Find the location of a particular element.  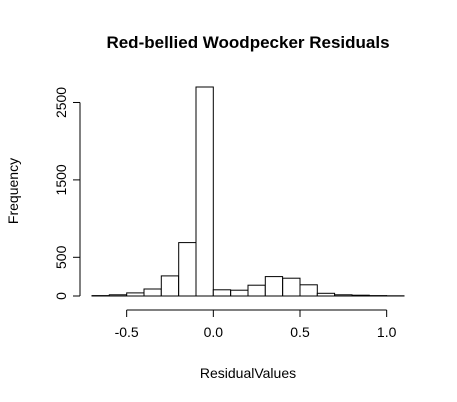

y-tick-label-0: 0 is located at coordinates (61, 296).